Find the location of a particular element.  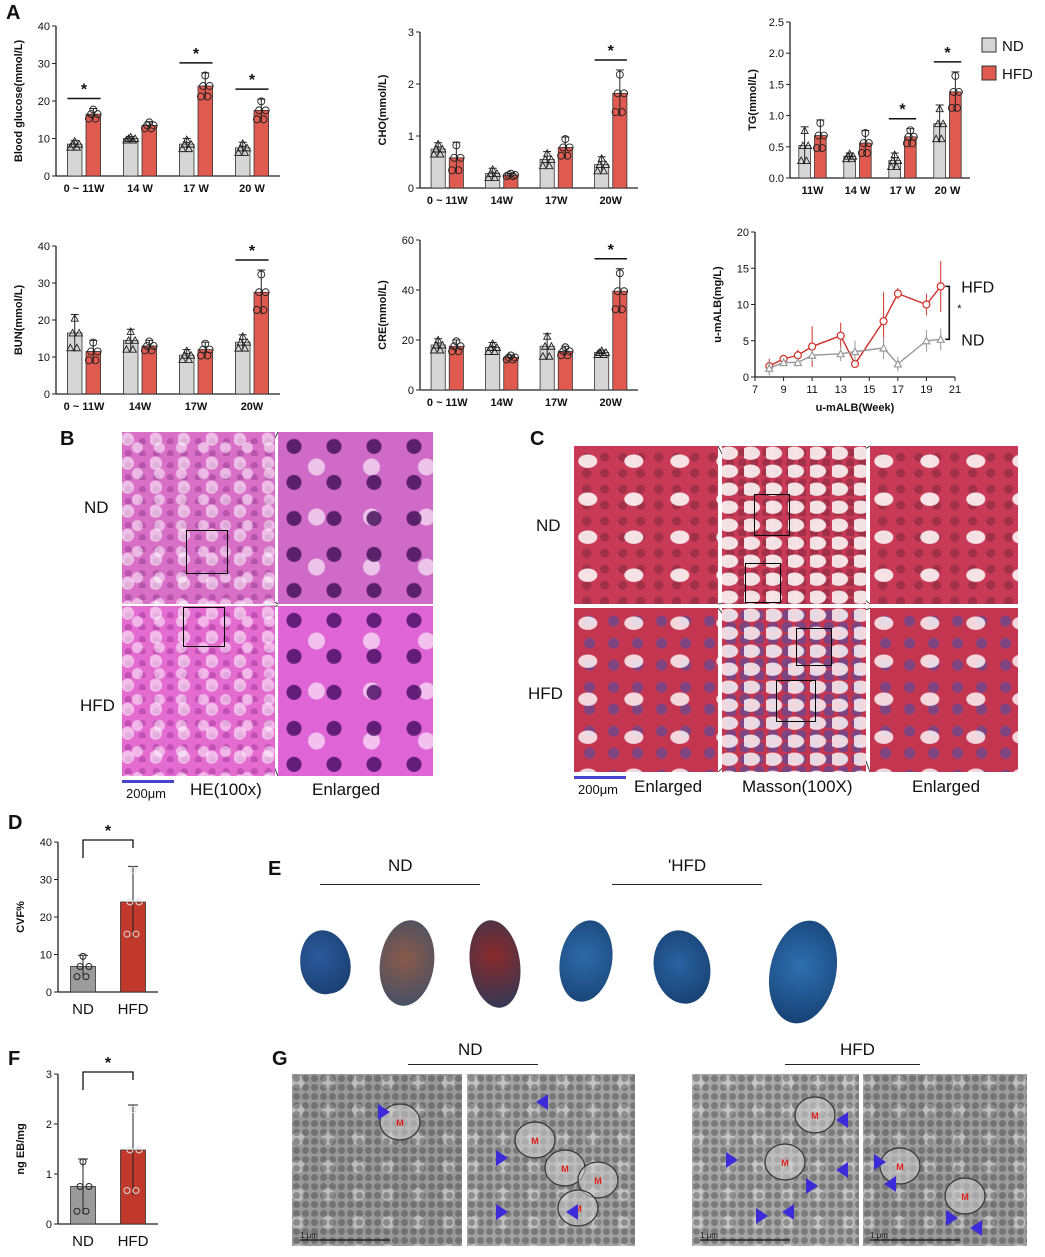

cre-ylabel: CRE(mmol/L) is located at coordinates (383, 315).